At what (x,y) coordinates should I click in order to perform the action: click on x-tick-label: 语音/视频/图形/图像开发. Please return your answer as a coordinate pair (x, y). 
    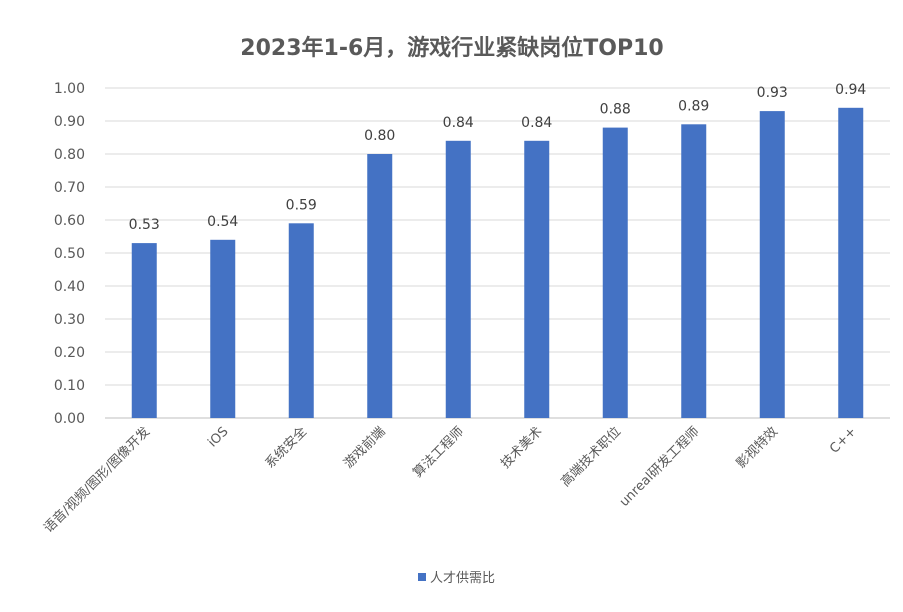
    Looking at the image, I should click on (97, 480).